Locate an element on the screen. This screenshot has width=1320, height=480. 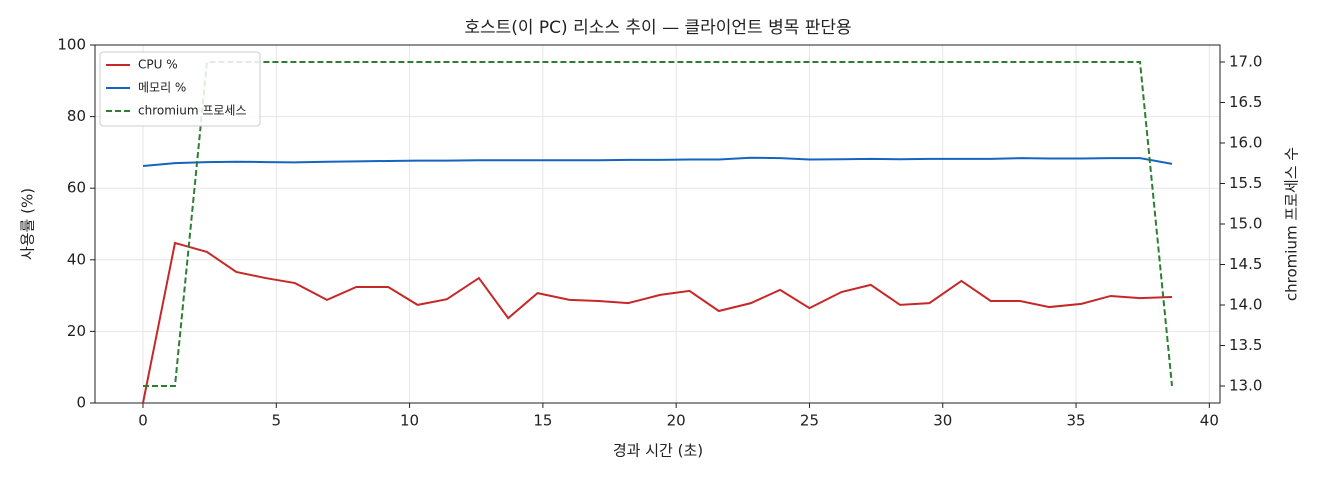
y-tick-label: 60 is located at coordinates (76, 188).